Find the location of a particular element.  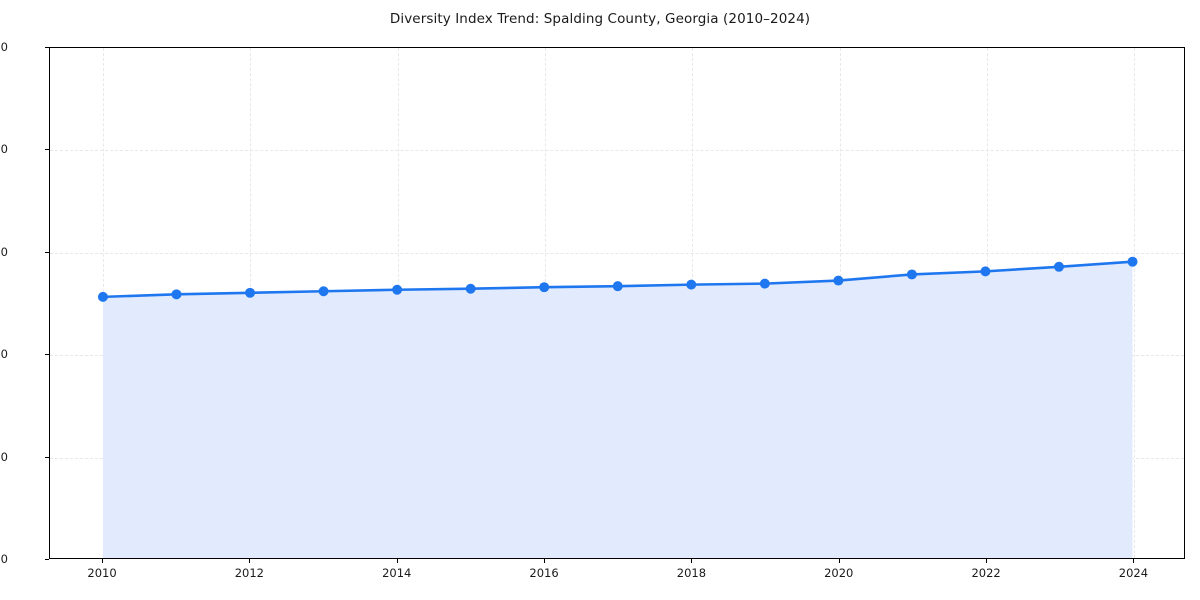

y-tick-label: 80 is located at coordinates (4, 149).